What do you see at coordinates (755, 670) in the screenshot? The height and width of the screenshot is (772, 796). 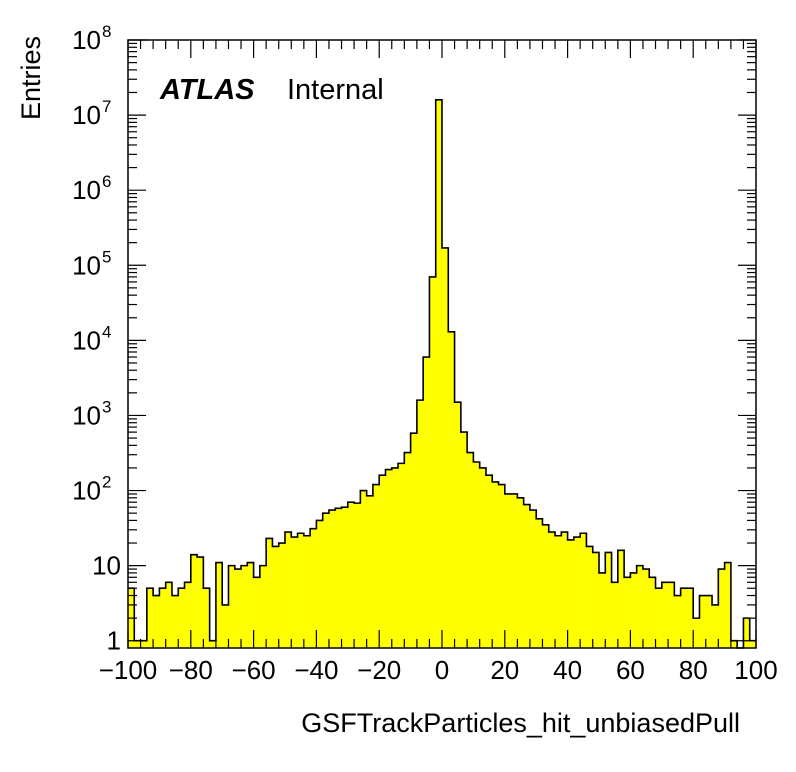 I see `x-tick-label: 100` at bounding box center [755, 670].